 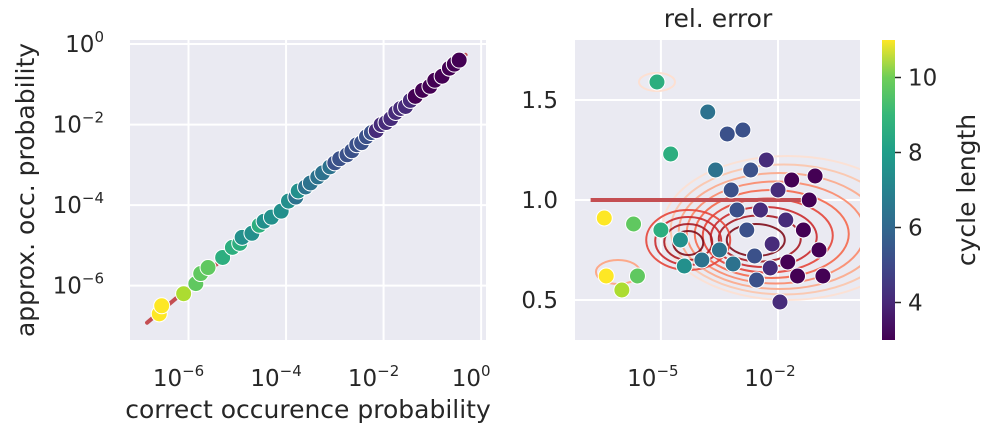 What do you see at coordinates (539, 301) in the screenshot?
I see `right-y-tick-label: 0.5` at bounding box center [539, 301].